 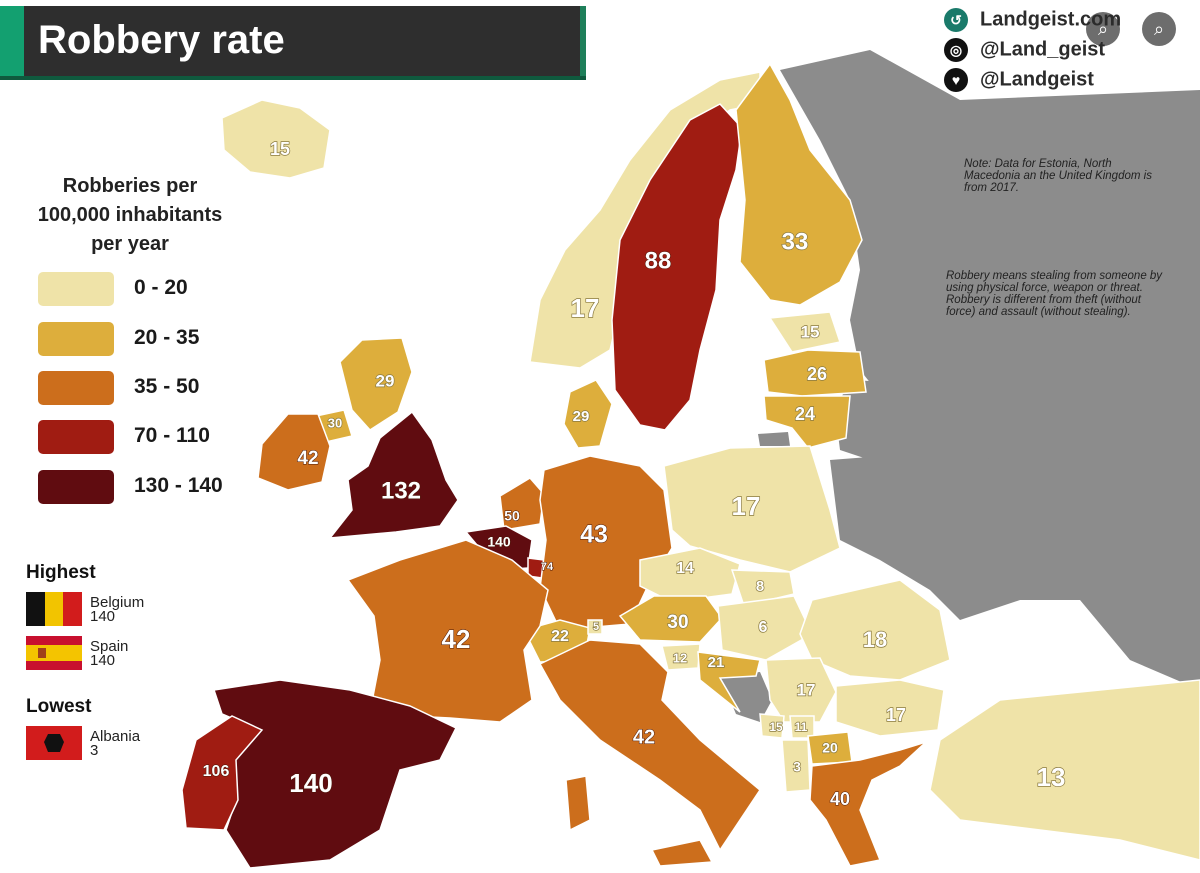 What do you see at coordinates (677, 267) in the screenshot?
I see `country-sweden` at bounding box center [677, 267].